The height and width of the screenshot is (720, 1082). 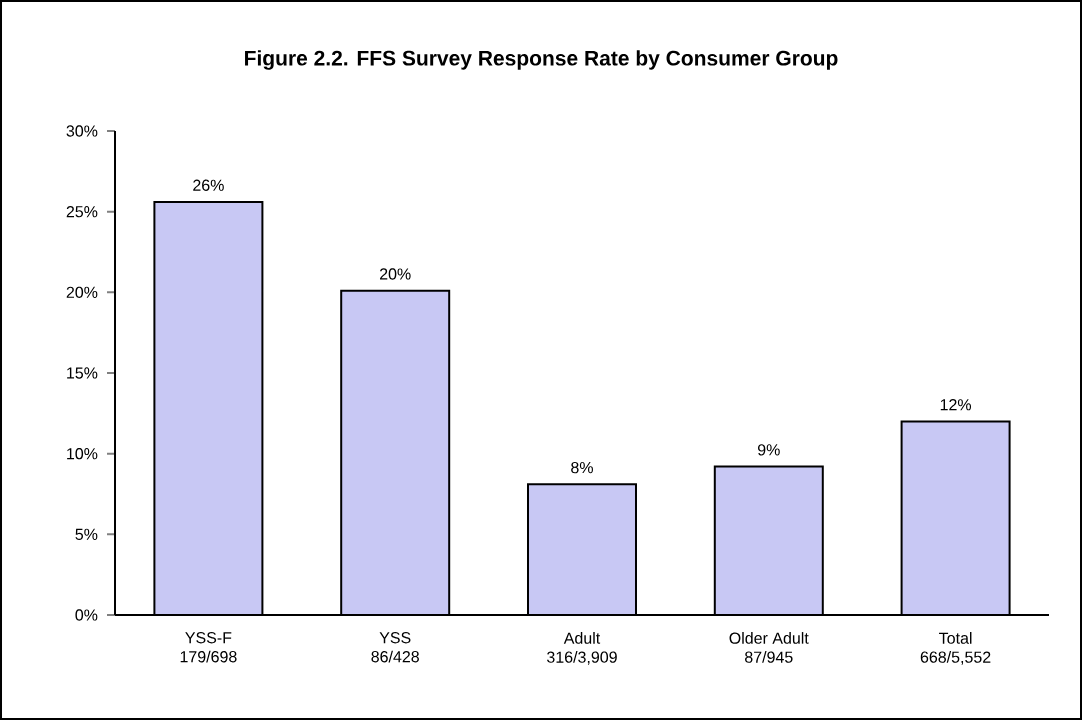 What do you see at coordinates (82, 212) in the screenshot?
I see `y-tick-label: 25%` at bounding box center [82, 212].